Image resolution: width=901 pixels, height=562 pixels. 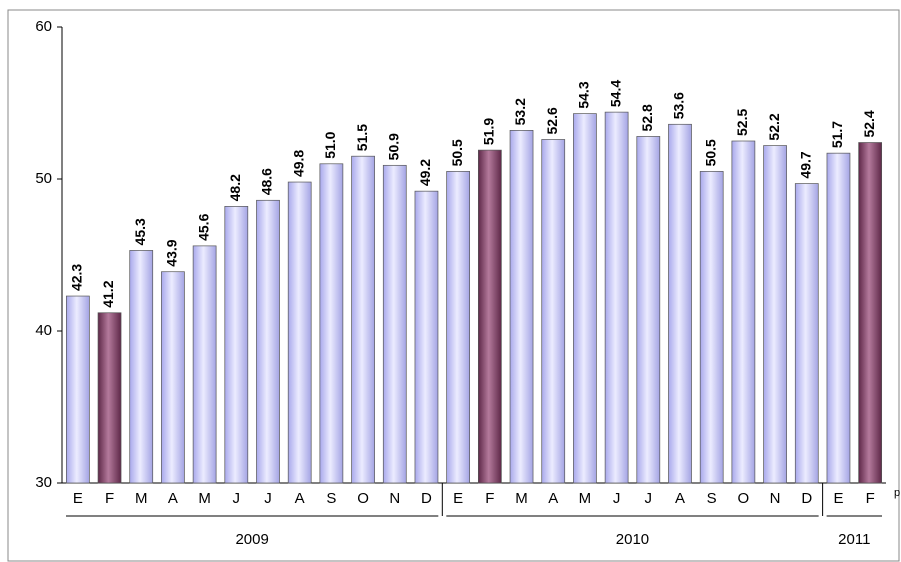 What do you see at coordinates (679, 105) in the screenshot?
I see `value-label: 53.6` at bounding box center [679, 105].